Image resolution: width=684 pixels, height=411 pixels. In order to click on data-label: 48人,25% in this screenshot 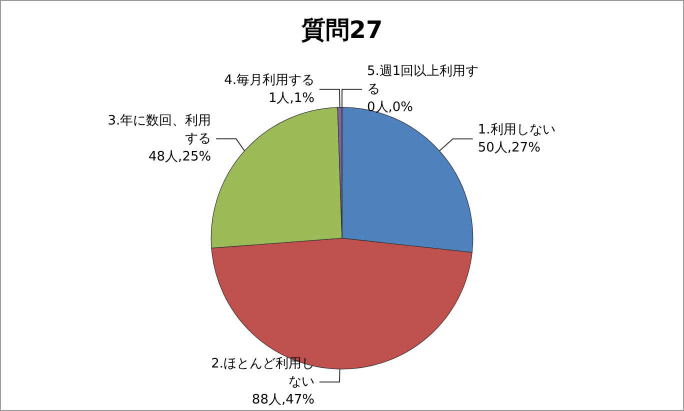, I will do `click(180, 156)`.